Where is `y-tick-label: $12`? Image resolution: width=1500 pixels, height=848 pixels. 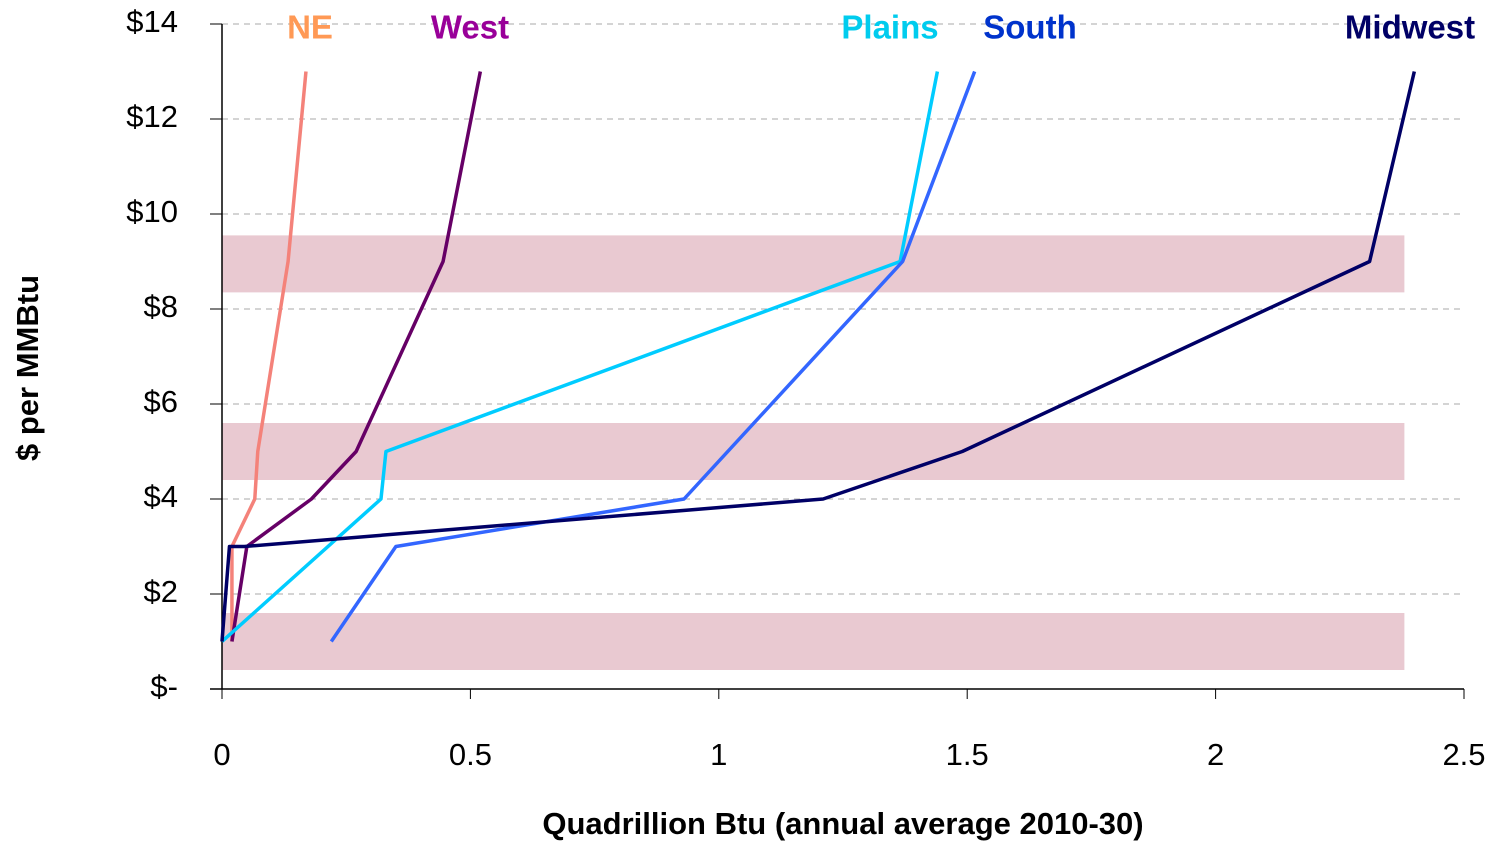
y-tick-label: $12 is located at coordinates (152, 116).